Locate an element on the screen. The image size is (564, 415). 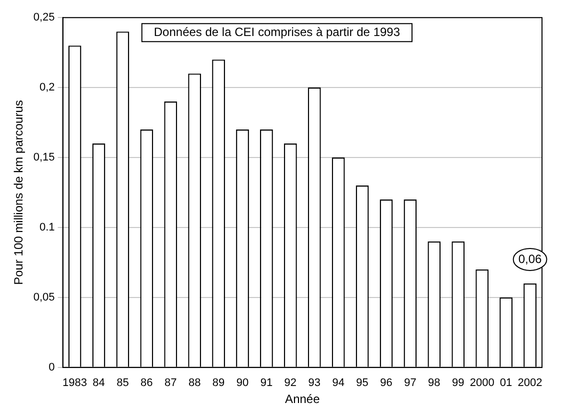
x-tick-label: 84 is located at coordinates (98, 383).